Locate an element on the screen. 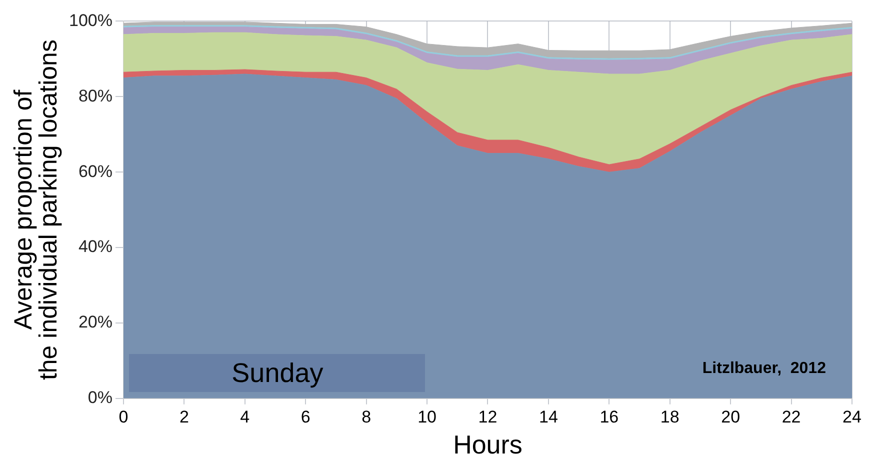  x-tick-label: 12 is located at coordinates (488, 416).